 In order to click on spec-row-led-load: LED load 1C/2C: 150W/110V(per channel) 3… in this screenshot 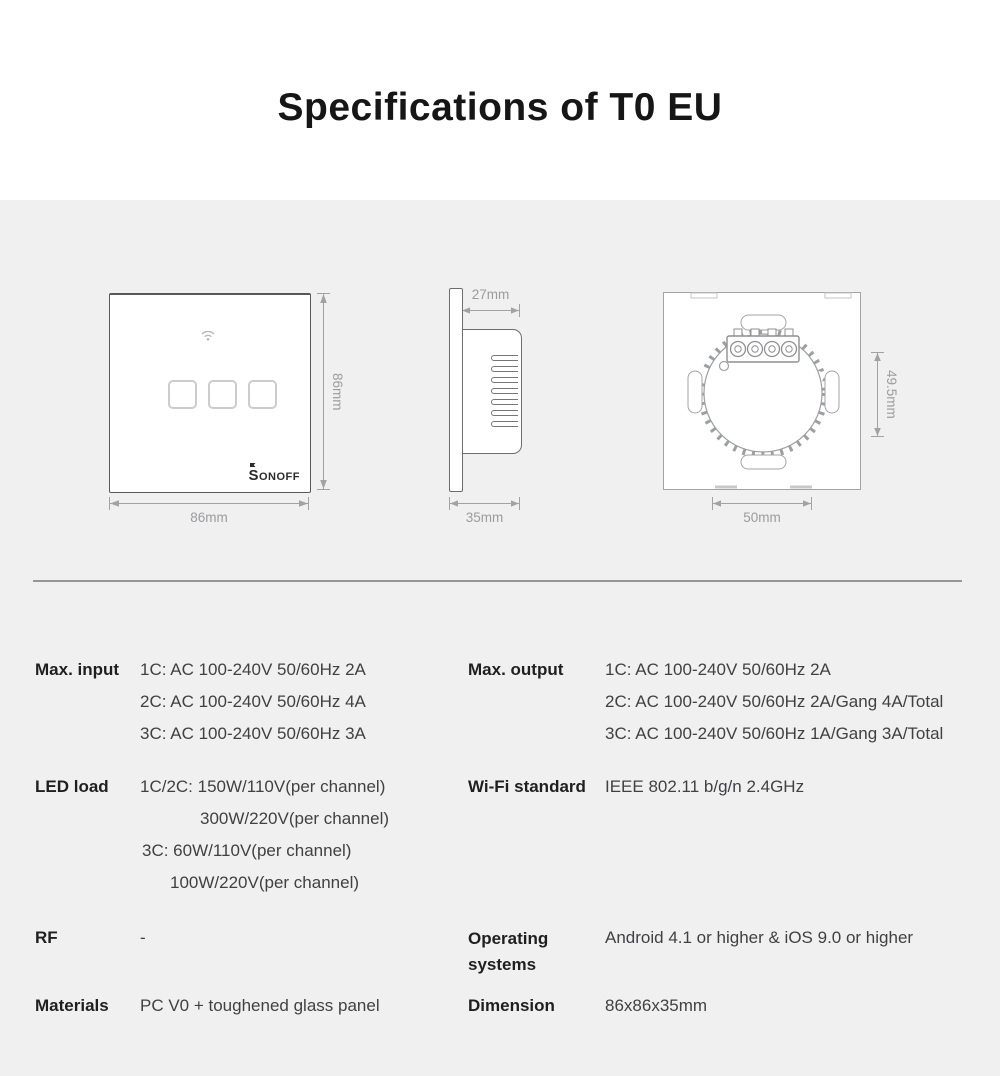, I will do `click(212, 835)`.